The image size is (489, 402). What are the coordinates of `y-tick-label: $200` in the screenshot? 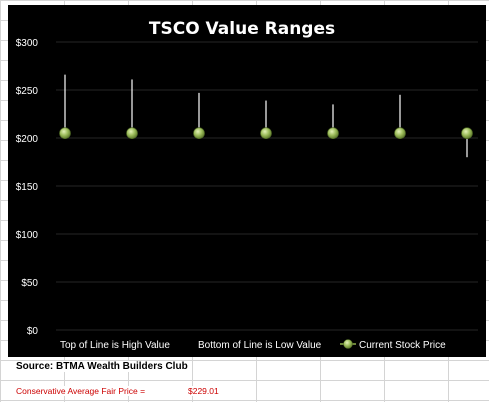 It's located at (27, 139).